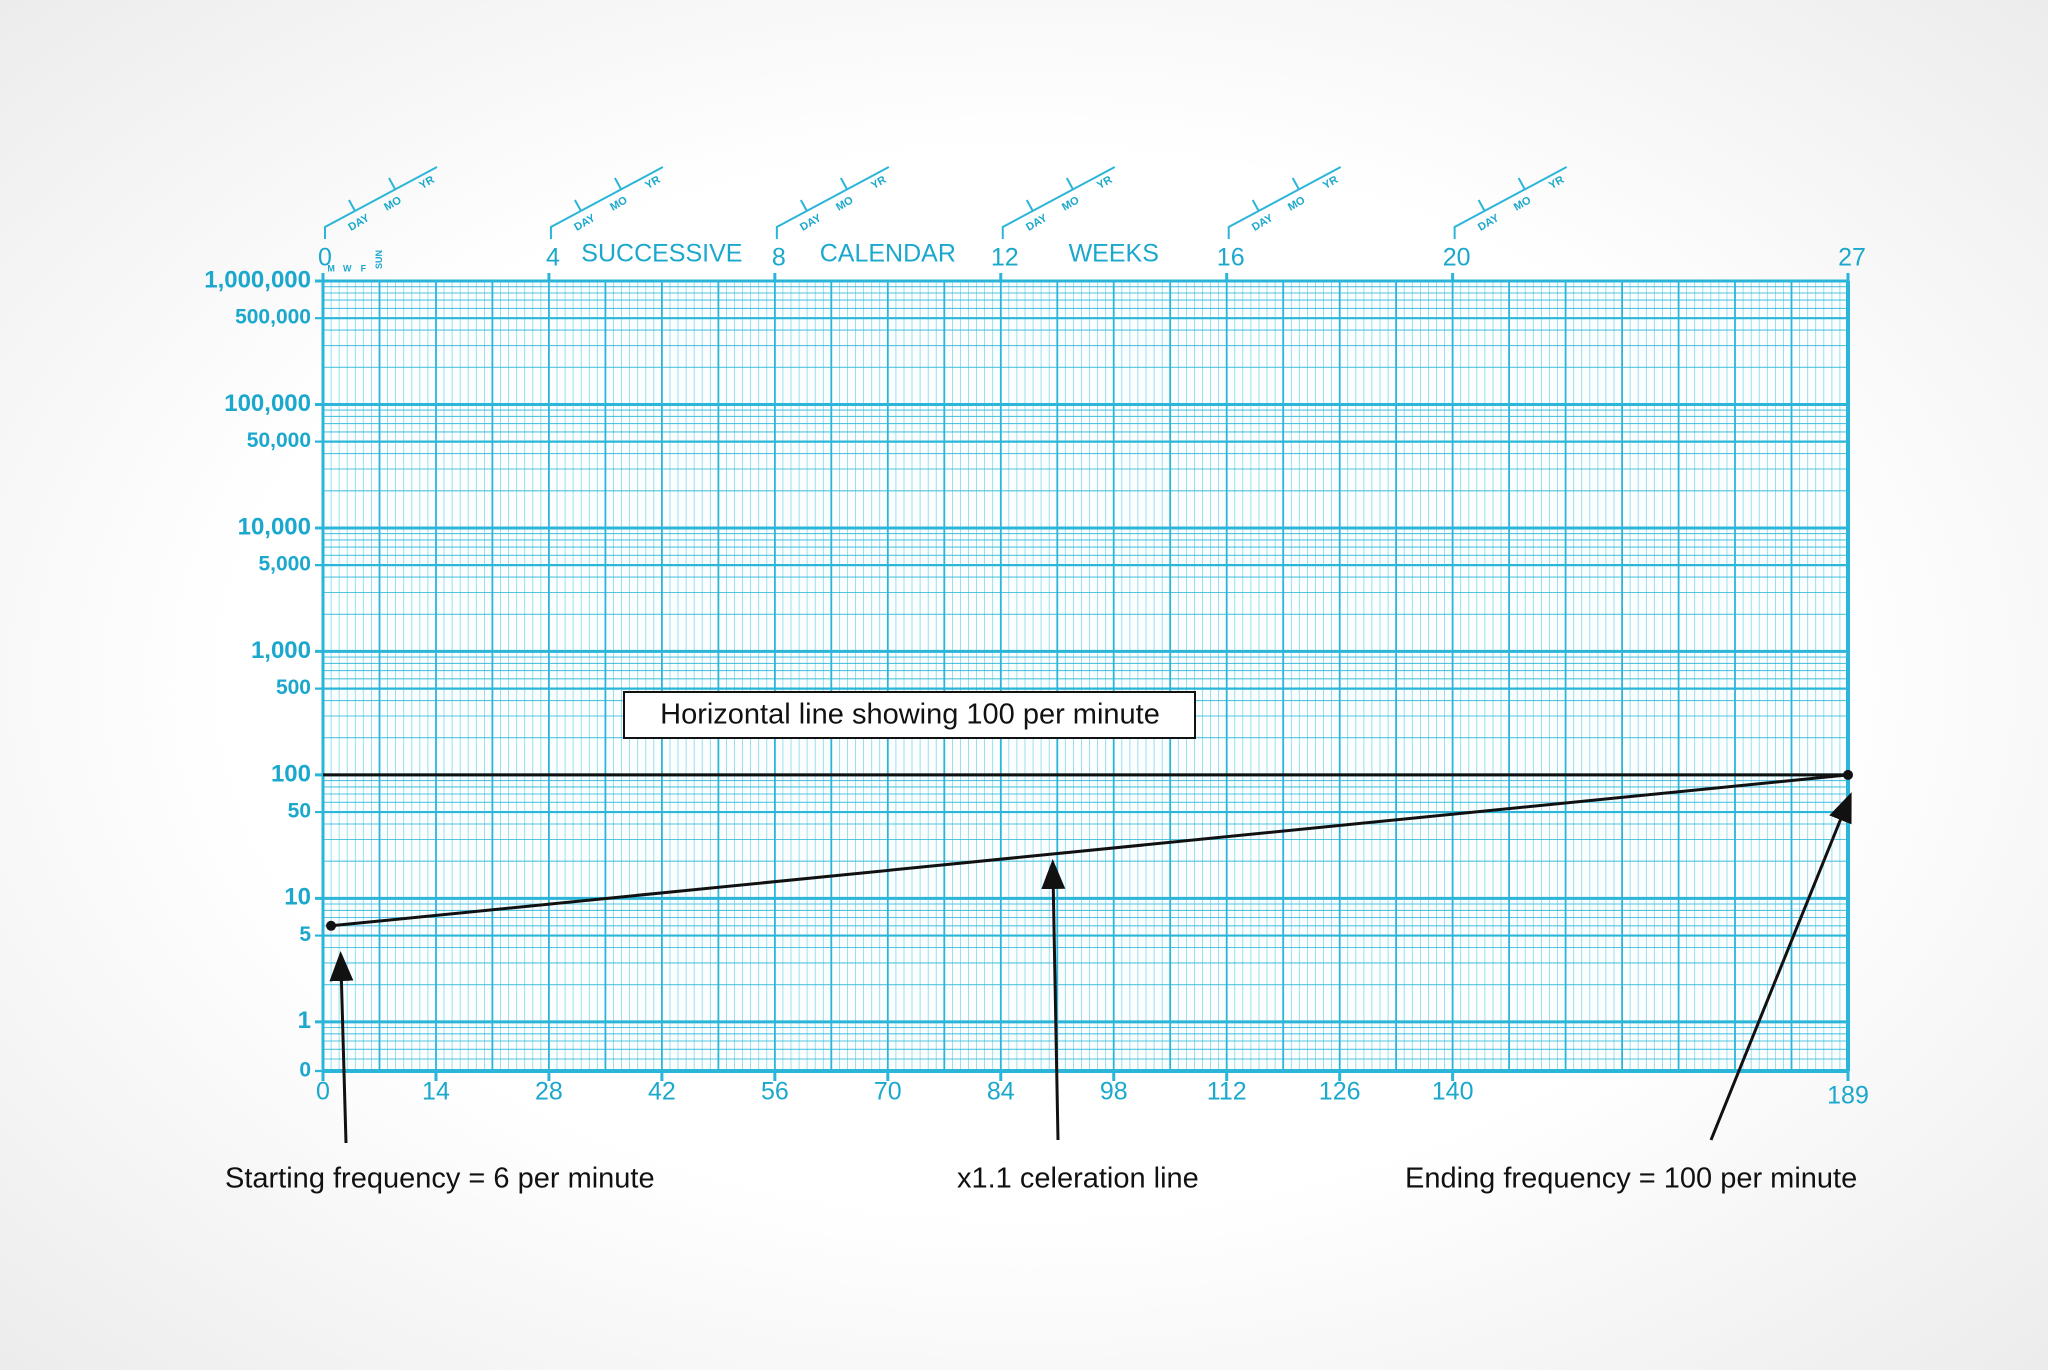  I want to click on y-tick-label: 50, so click(299, 811).